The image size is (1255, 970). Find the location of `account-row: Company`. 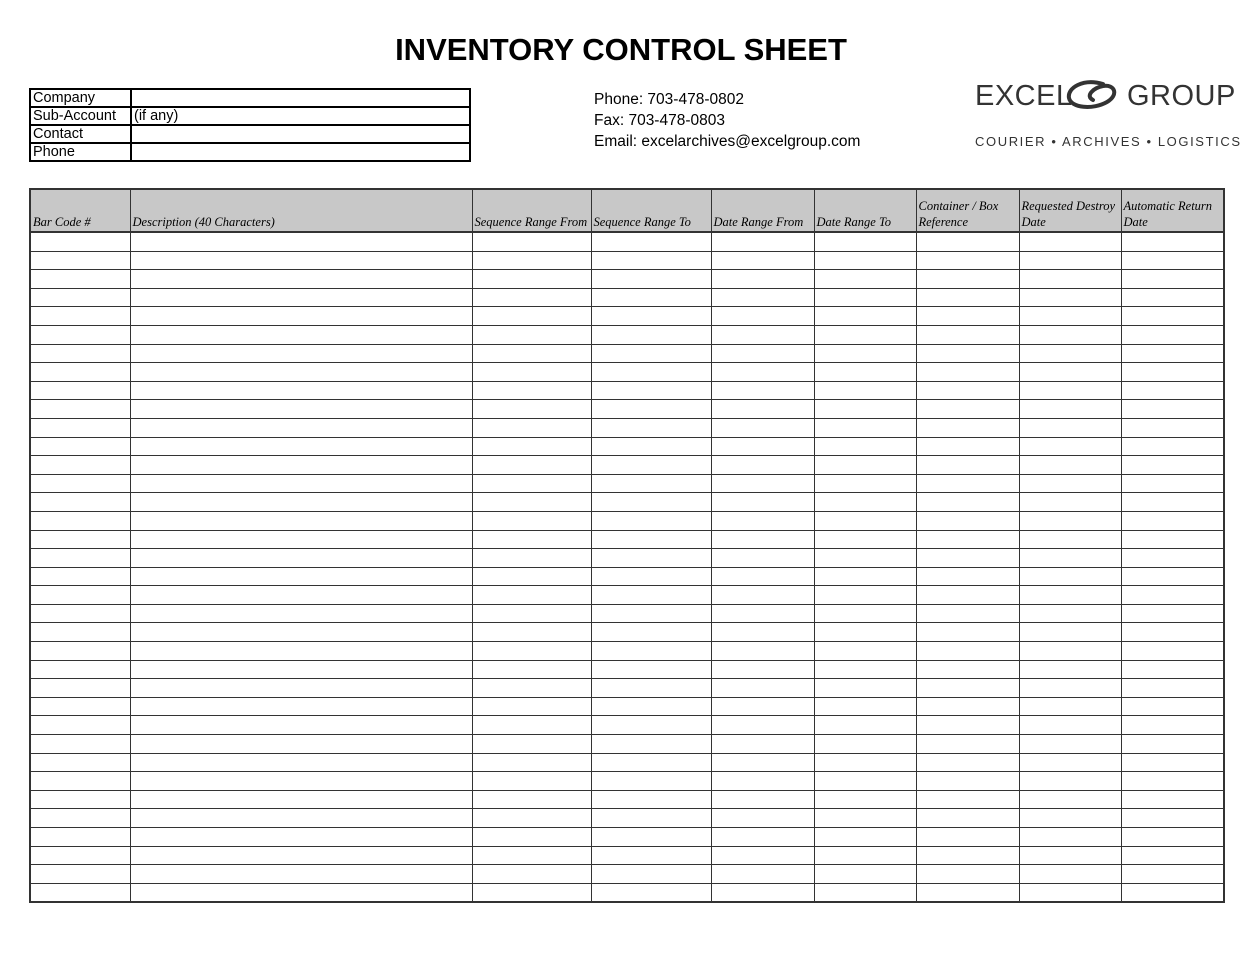

account-row: Company is located at coordinates (250, 98).